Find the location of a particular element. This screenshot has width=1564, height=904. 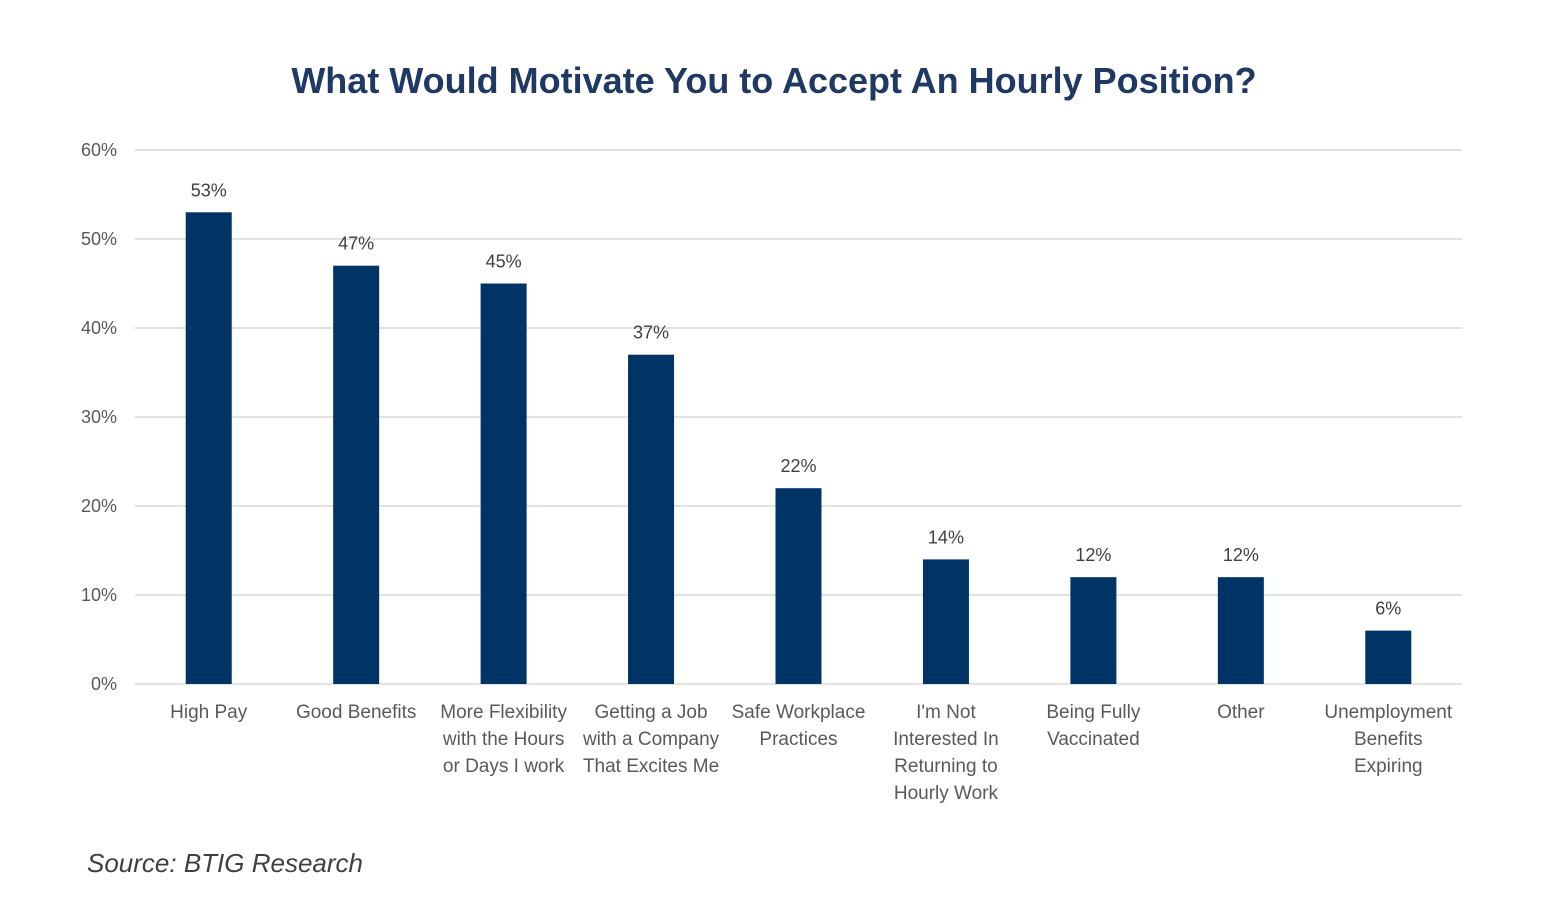

y-tick-label: 10% is located at coordinates (99, 595).